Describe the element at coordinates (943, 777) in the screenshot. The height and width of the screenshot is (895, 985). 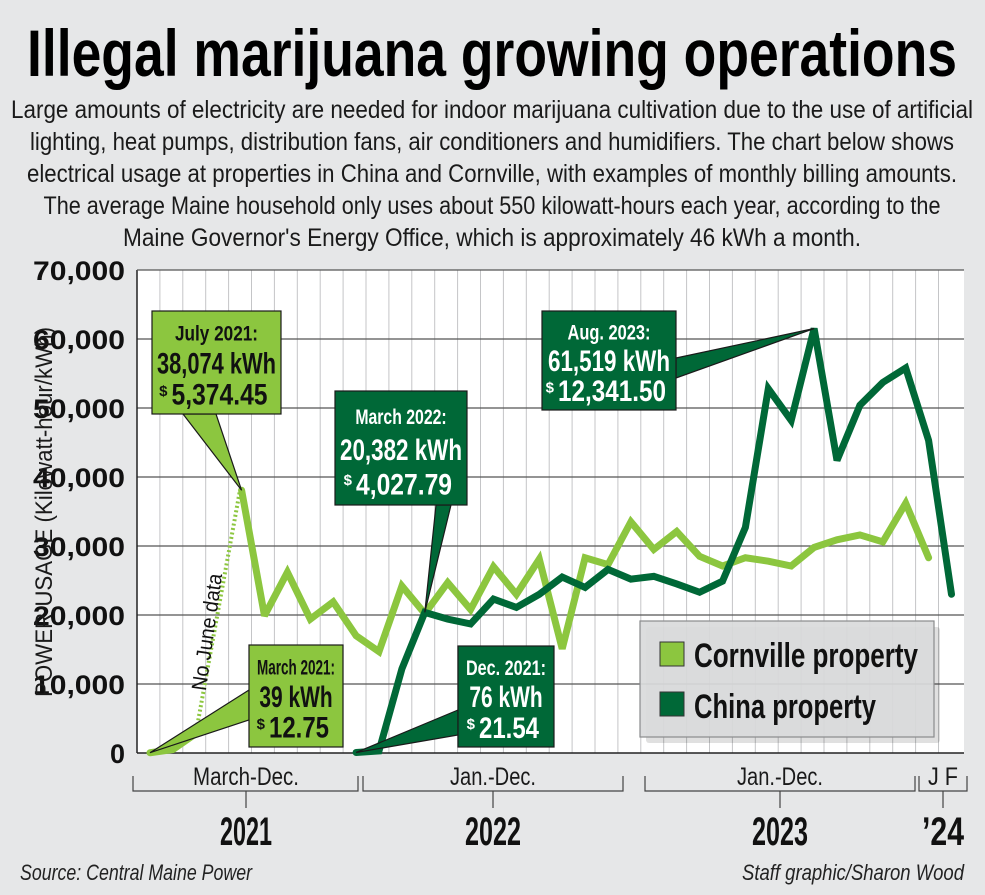
I see `range-label-2024: J F` at that location.